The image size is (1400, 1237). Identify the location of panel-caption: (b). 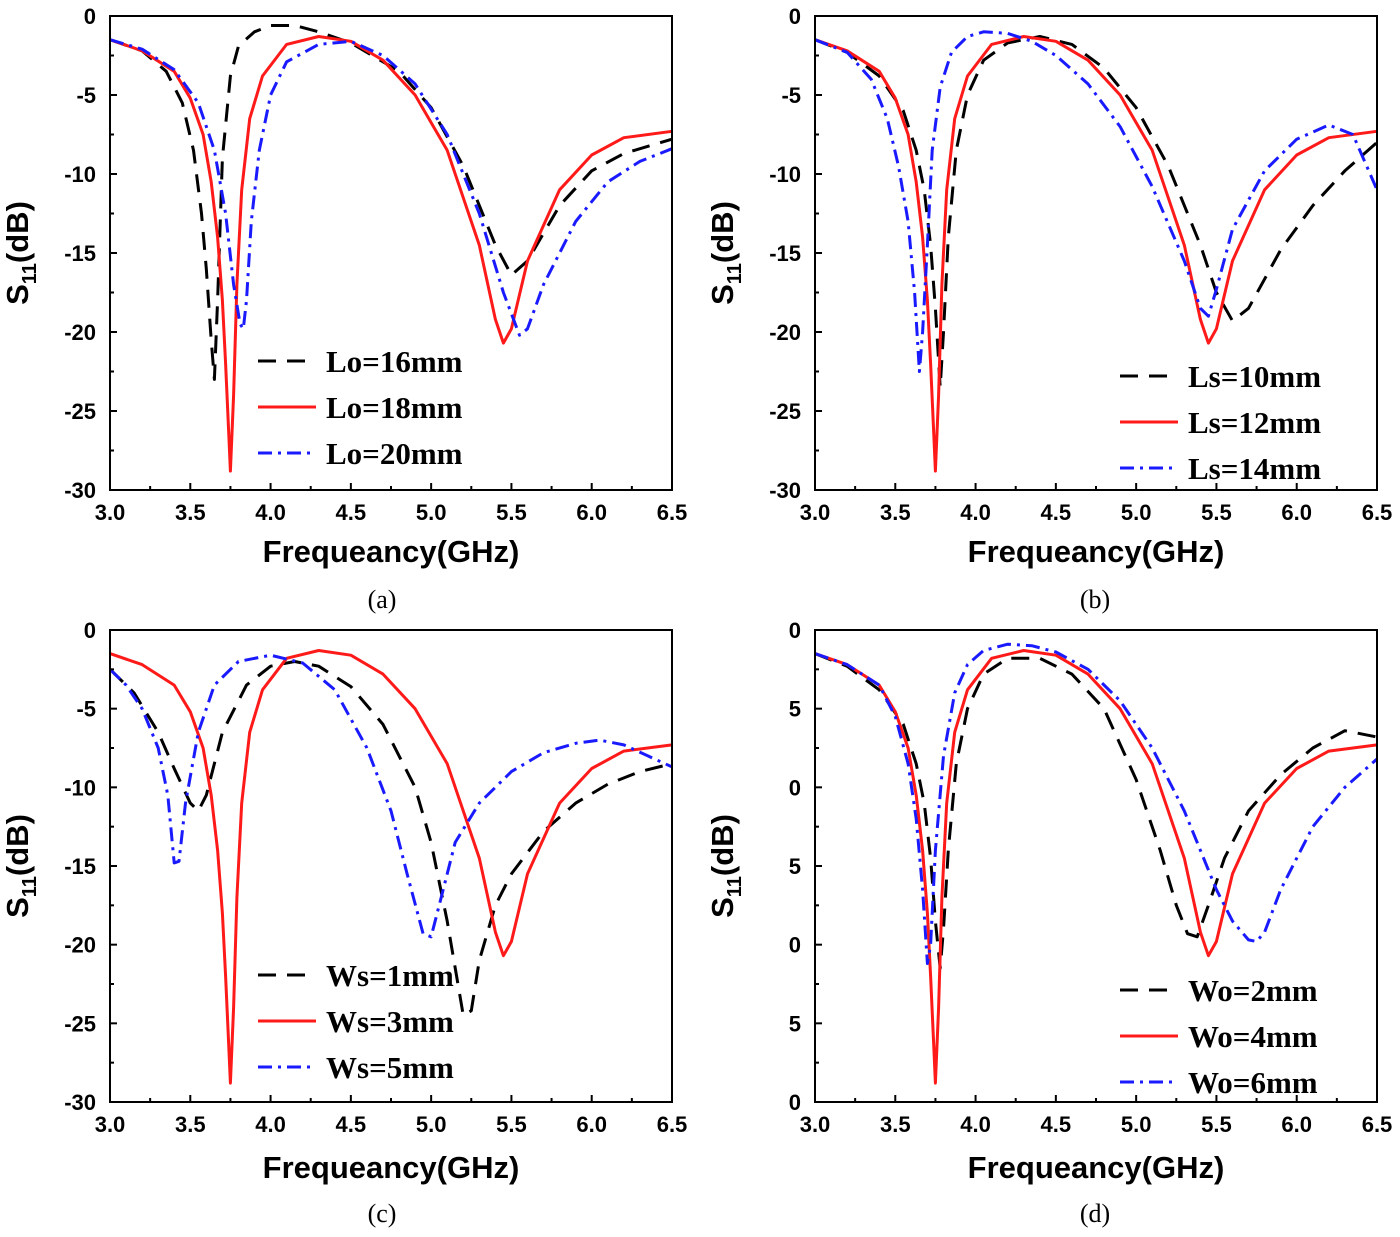
(1095, 599).